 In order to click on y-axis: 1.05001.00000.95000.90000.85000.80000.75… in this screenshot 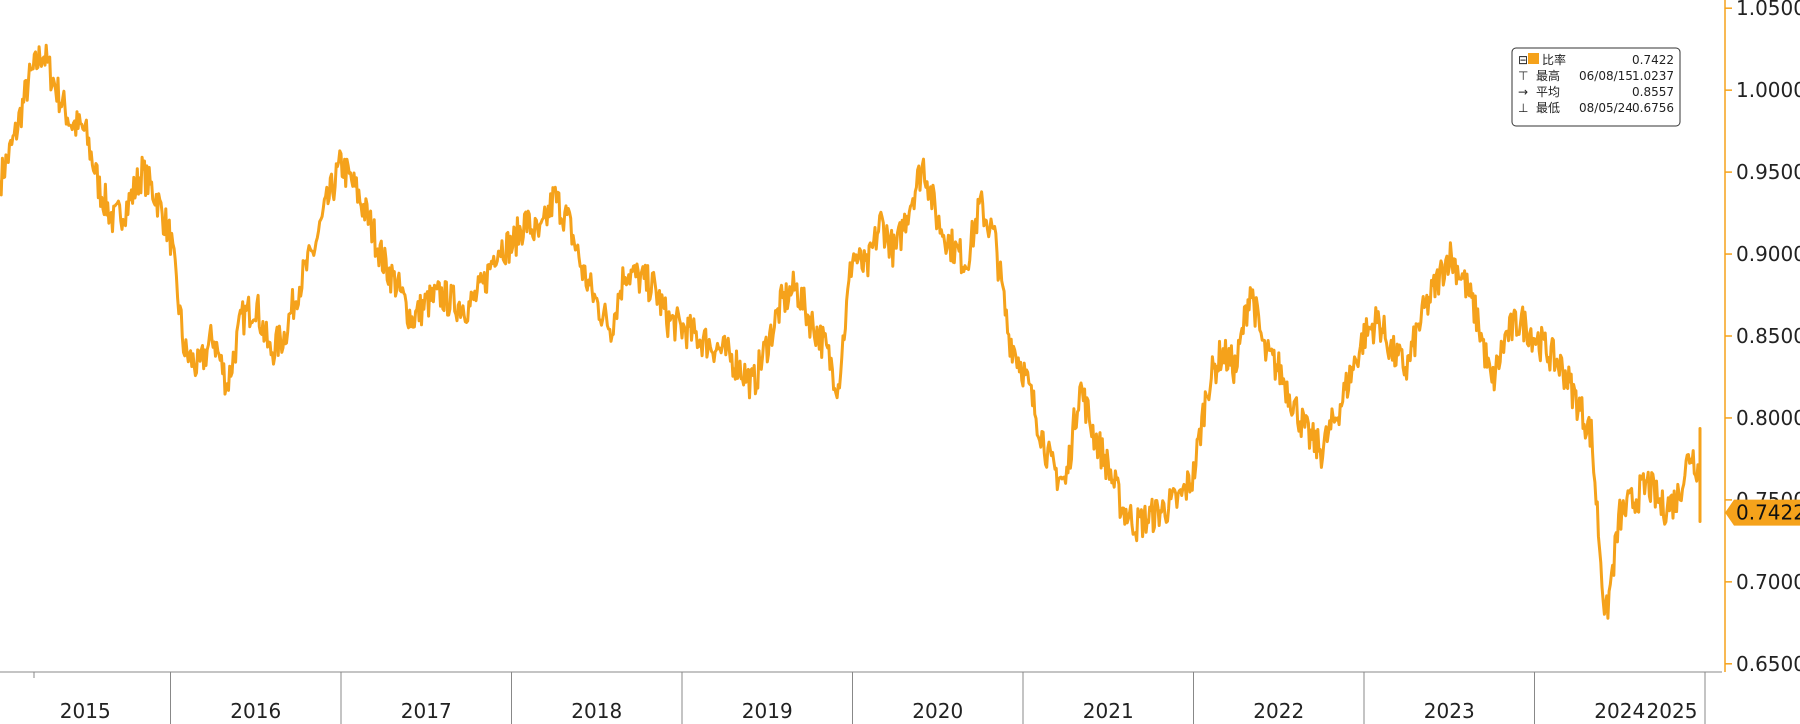, I will do `click(1762, 338)`.